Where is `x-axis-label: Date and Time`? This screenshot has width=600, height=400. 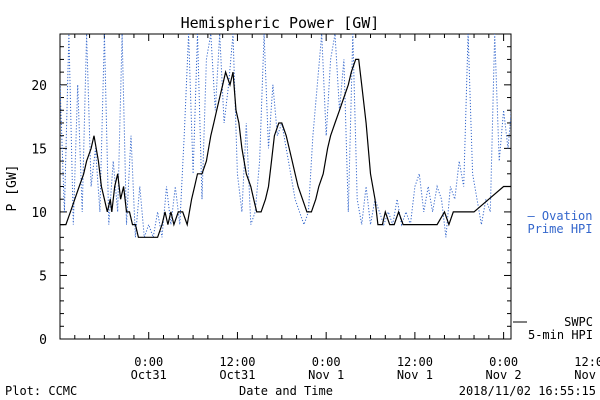
x-axis-label: Date and Time is located at coordinates (286, 391).